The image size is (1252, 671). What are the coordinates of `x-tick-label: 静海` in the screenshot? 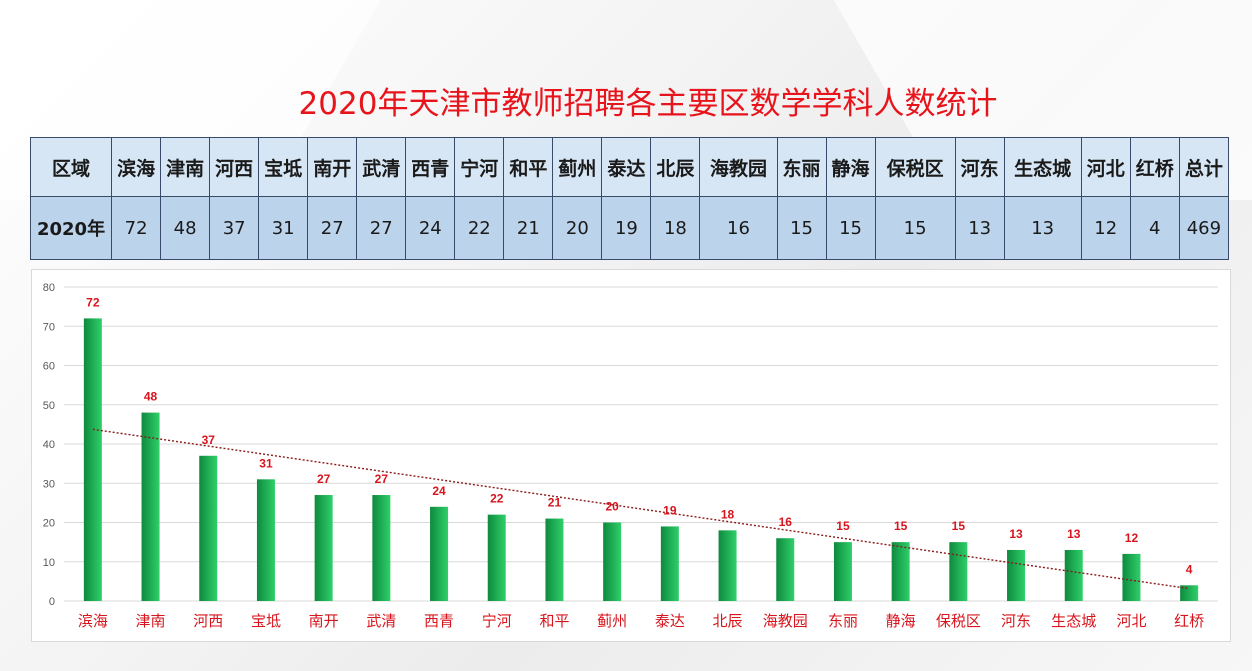 It's located at (901, 621).